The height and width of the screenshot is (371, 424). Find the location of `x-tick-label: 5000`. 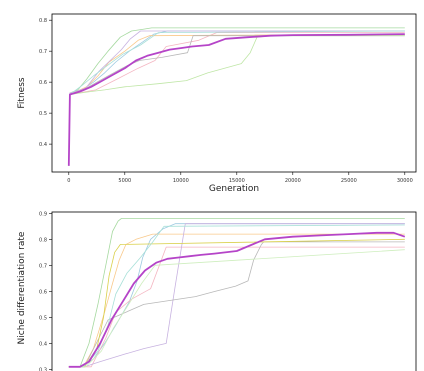

x-tick-label: 5000 is located at coordinates (124, 181).